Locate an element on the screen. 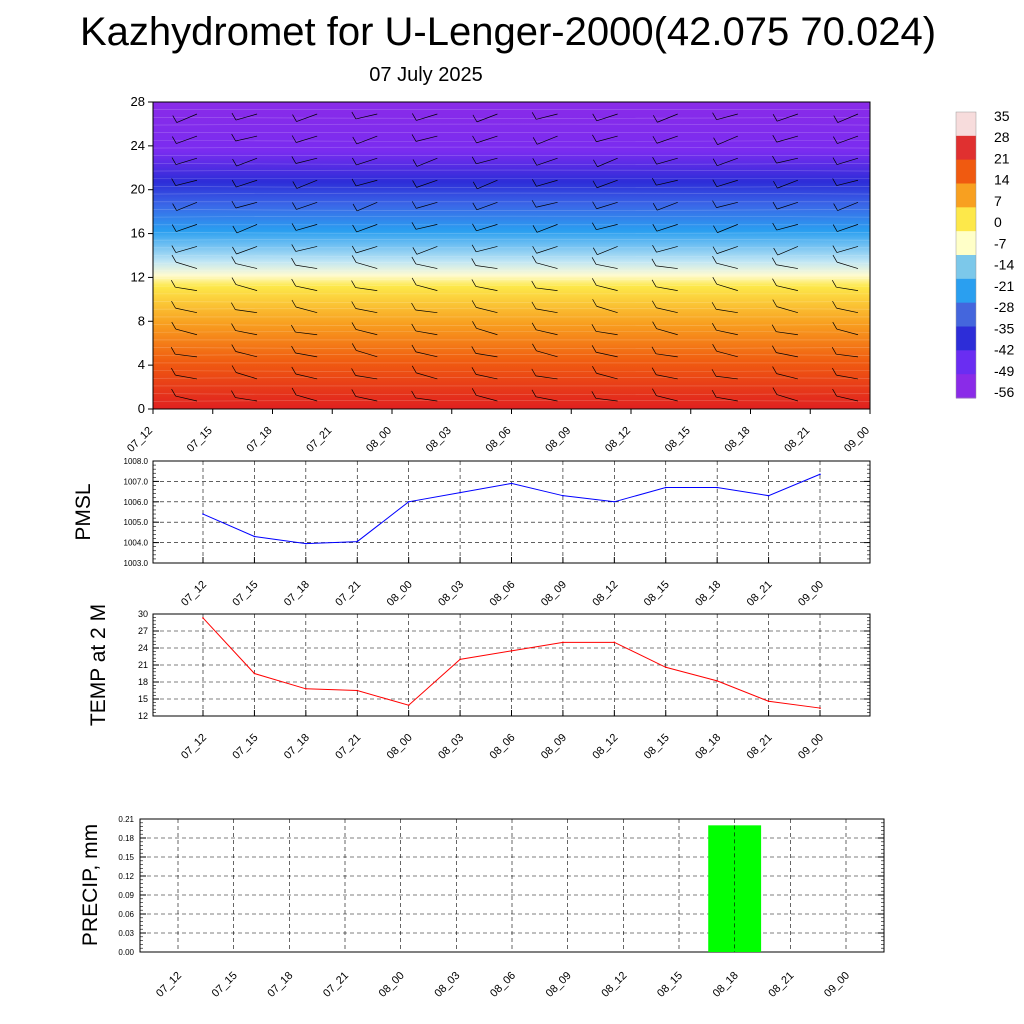 This screenshot has width=1024, height=1024. y-tick-label: 0.15 is located at coordinates (126, 857).